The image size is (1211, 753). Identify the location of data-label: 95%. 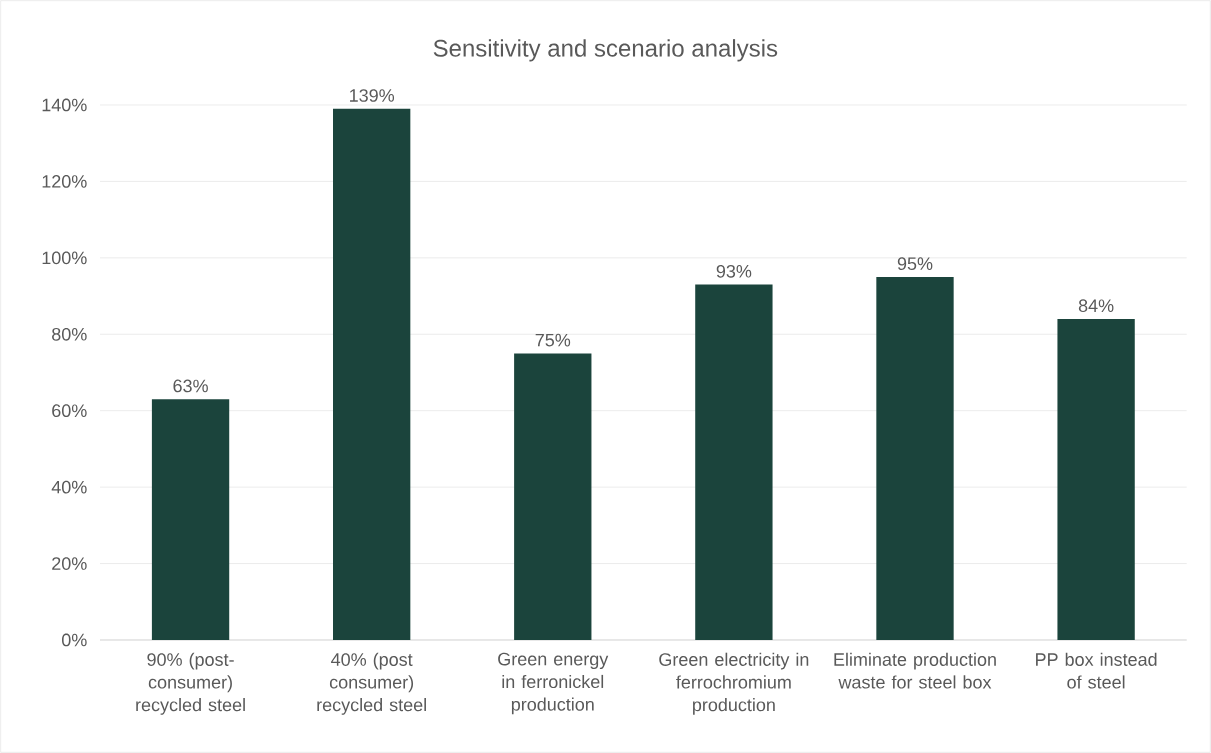
(915, 264).